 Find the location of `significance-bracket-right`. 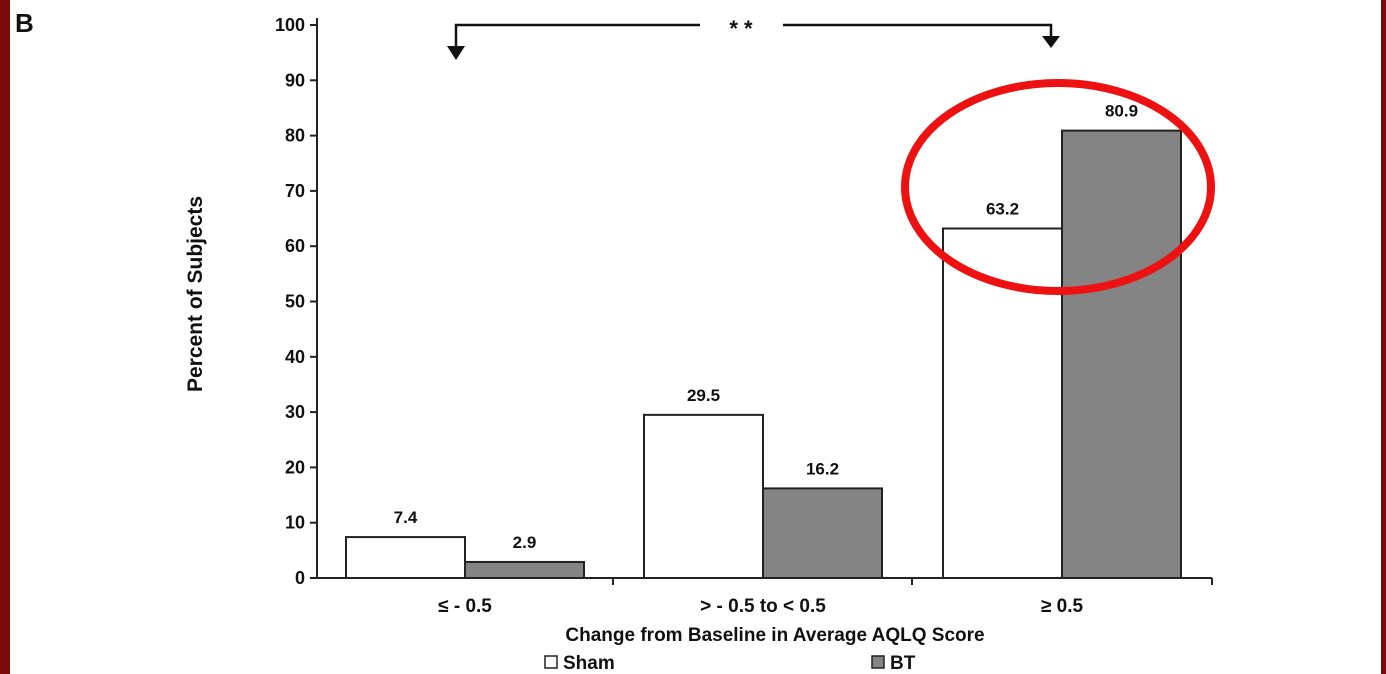

significance-bracket-right is located at coordinates (918, 32).